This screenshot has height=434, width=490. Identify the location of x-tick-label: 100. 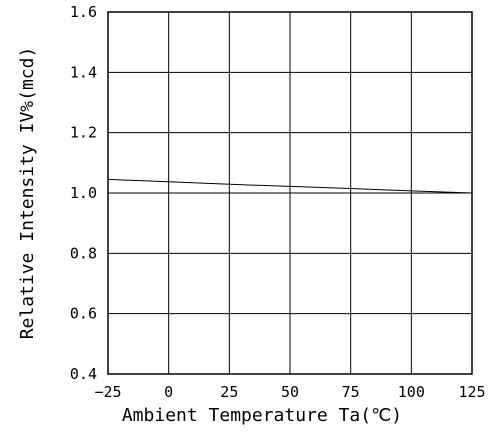
(411, 392).